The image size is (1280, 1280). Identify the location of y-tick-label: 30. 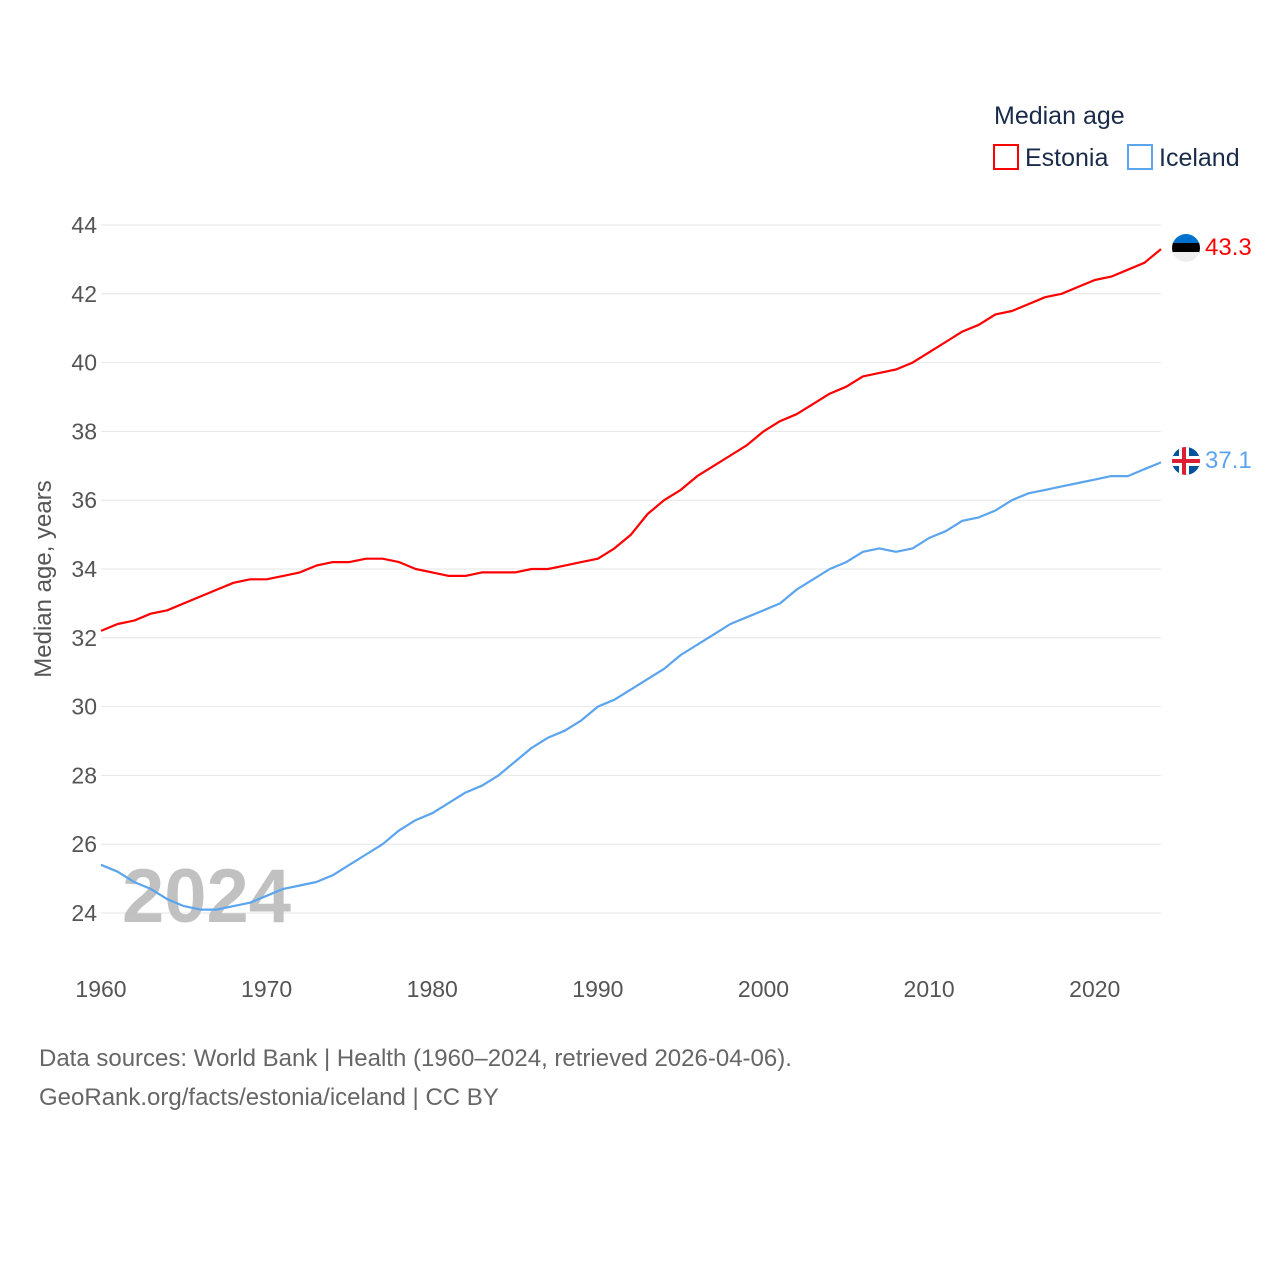
(84, 707).